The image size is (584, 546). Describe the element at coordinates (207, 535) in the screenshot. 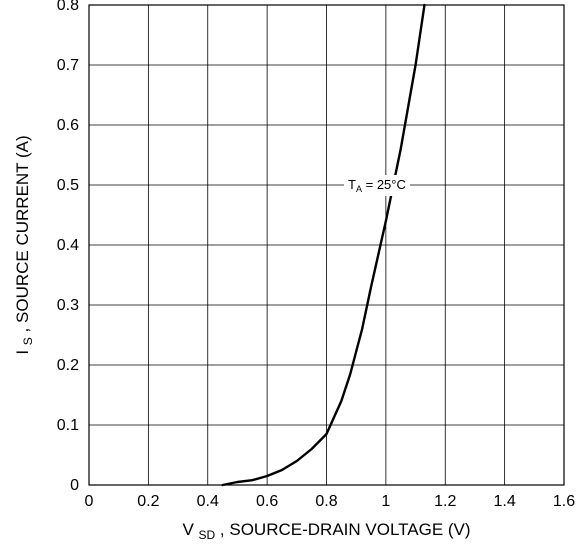

I see `x-axis-title-sub: SD` at that location.